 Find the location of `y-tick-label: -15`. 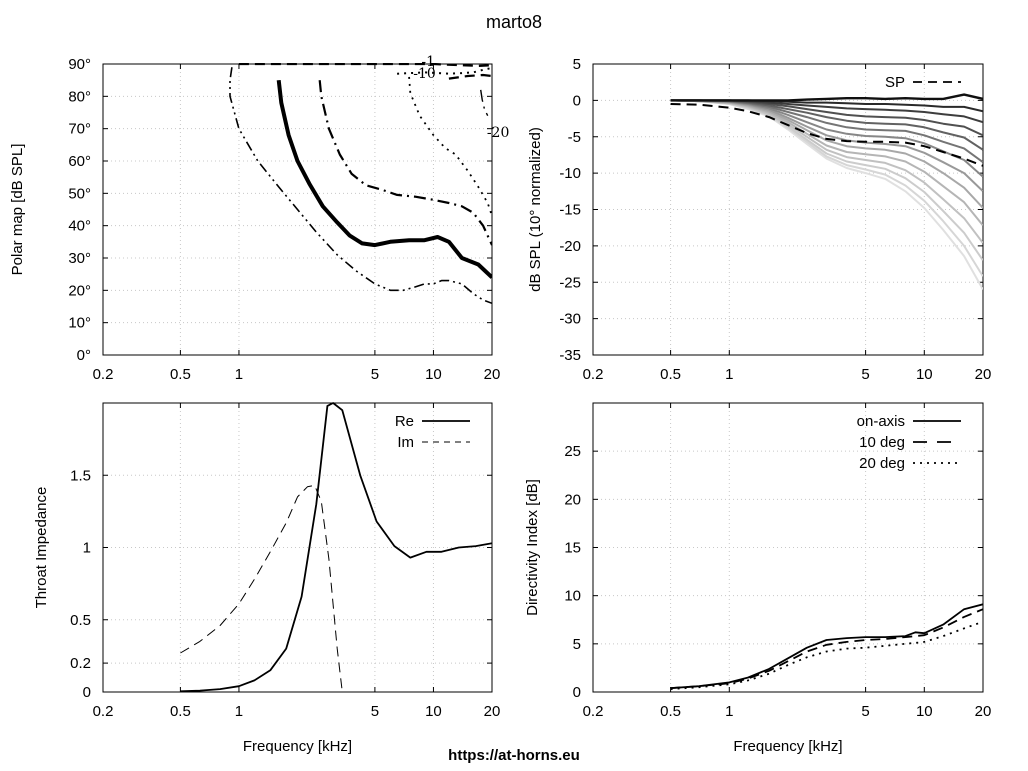

y-tick-label: -15 is located at coordinates (570, 210).